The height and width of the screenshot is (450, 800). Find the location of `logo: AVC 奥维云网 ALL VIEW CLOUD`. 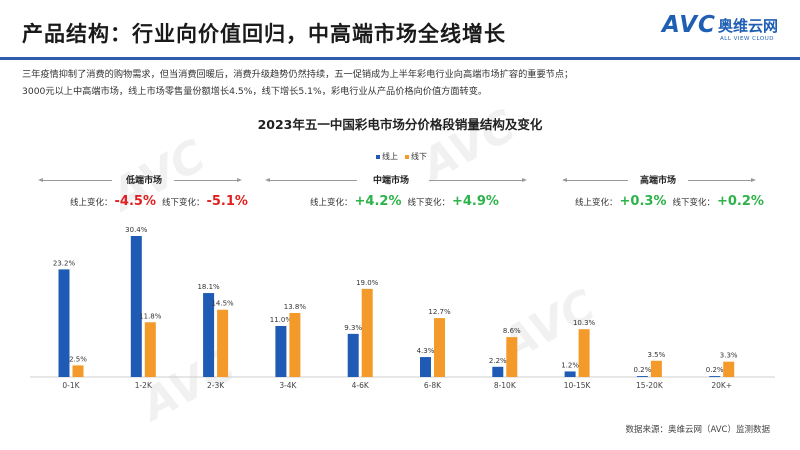

logo: AVC 奥维云网 ALL VIEW CLOUD is located at coordinates (722, 31).